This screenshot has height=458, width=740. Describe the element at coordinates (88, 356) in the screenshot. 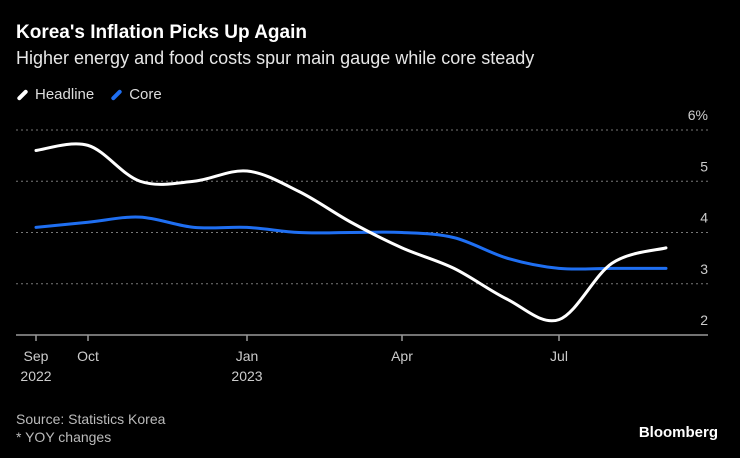

I see `x-tick-label: Oct` at that location.